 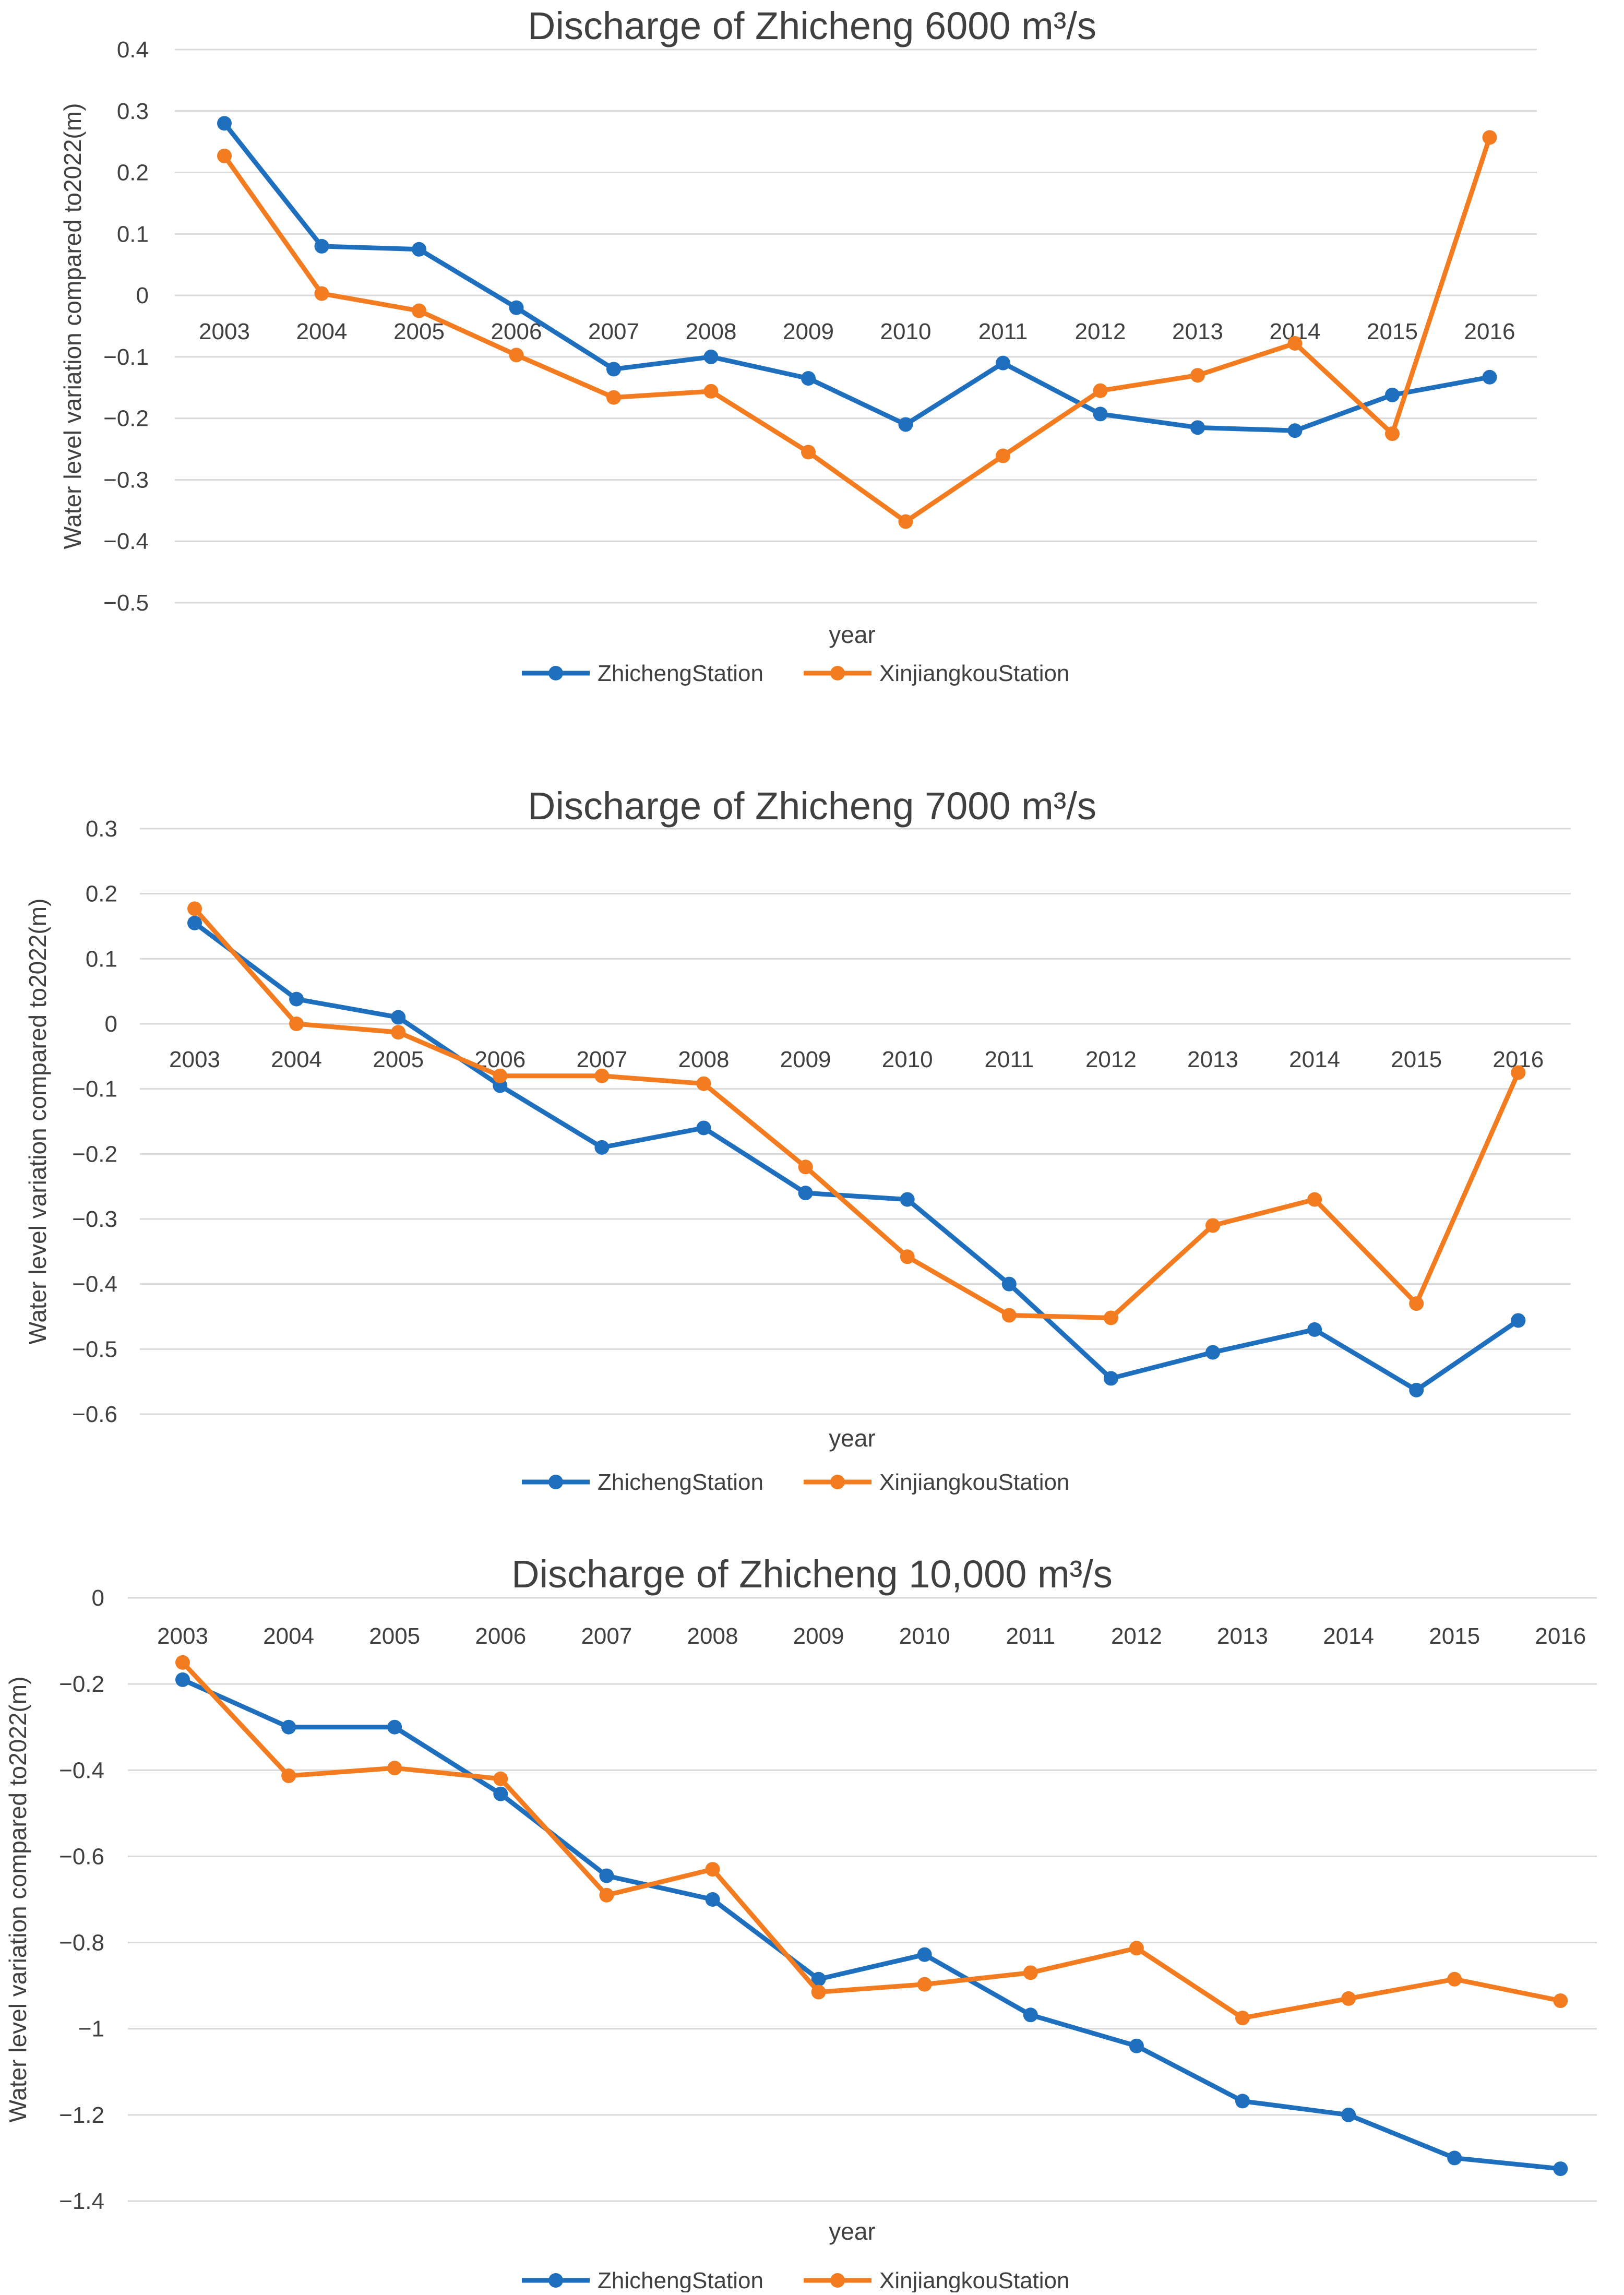 What do you see at coordinates (133, 173) in the screenshot?
I see `y-tick-label: 0.2` at bounding box center [133, 173].